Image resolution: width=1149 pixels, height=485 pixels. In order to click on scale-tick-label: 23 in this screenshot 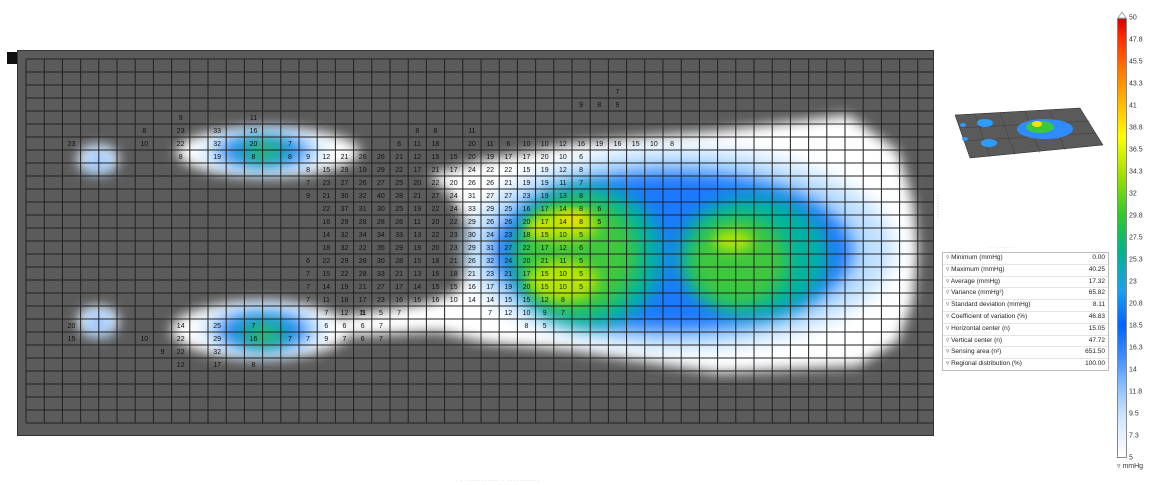, I will do `click(1133, 282)`.